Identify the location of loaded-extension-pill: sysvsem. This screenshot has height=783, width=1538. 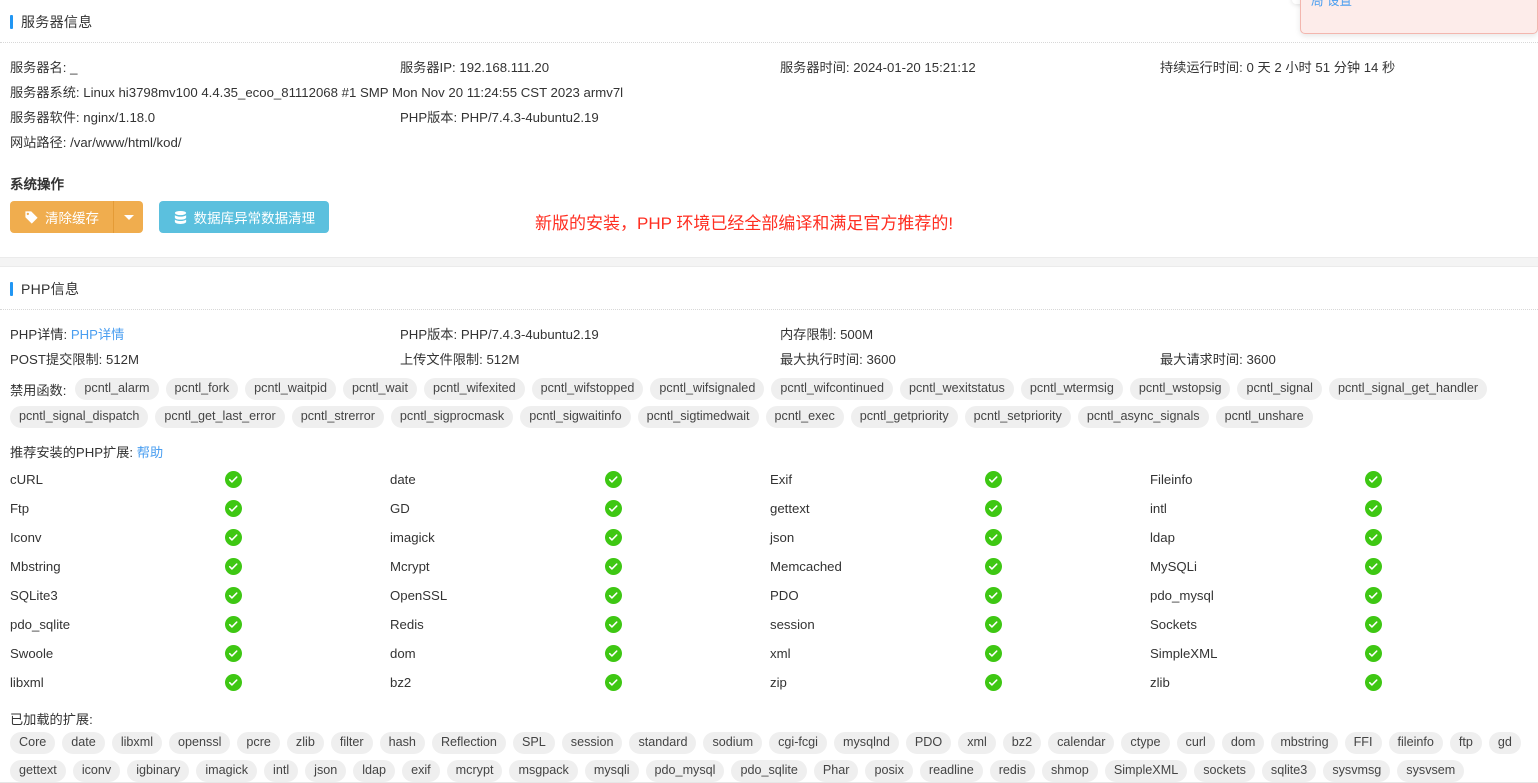
(1431, 771).